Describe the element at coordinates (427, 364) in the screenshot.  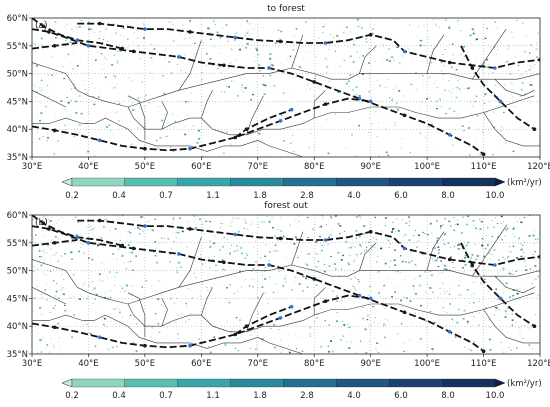
I see `lon-tick-label: 100°E` at that location.